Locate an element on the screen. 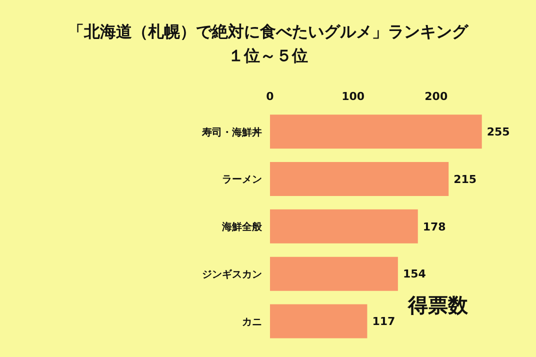 The image size is (536, 357). y-tick-label: カニ is located at coordinates (252, 322).